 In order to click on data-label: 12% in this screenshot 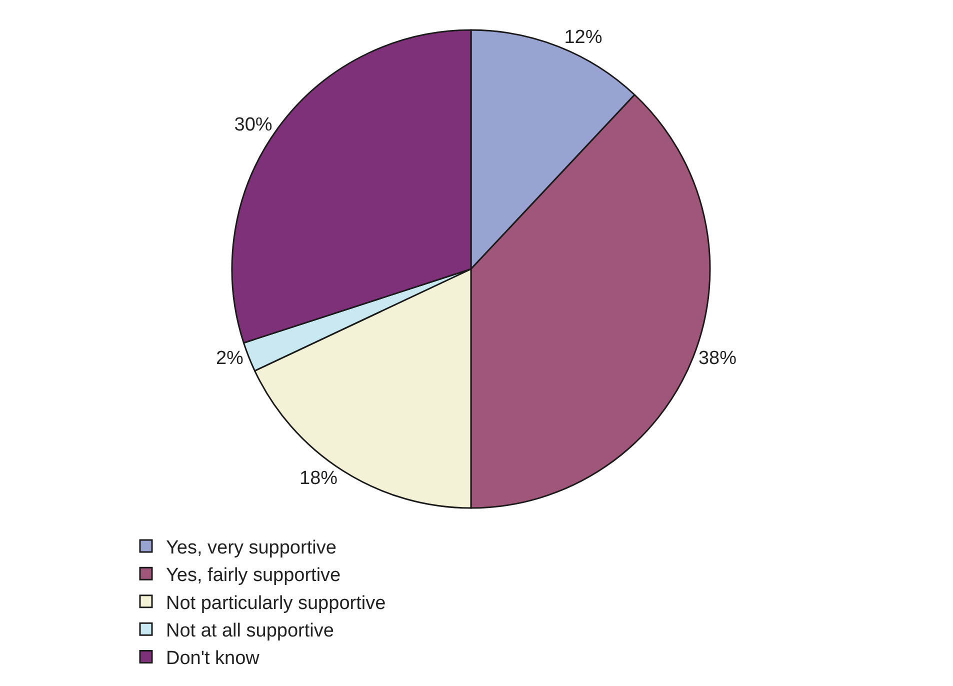, I will do `click(583, 37)`.